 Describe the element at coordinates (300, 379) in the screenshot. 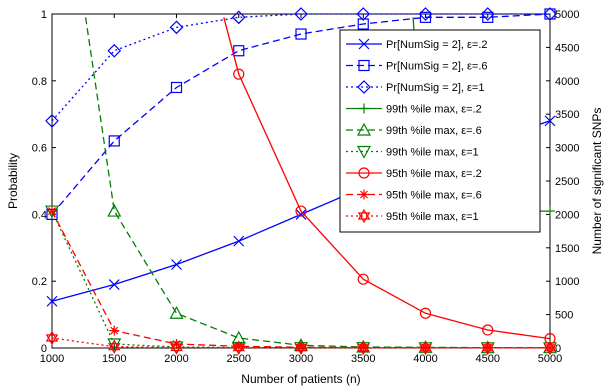

I see `x-axis-title: Number of patients (n)` at that location.